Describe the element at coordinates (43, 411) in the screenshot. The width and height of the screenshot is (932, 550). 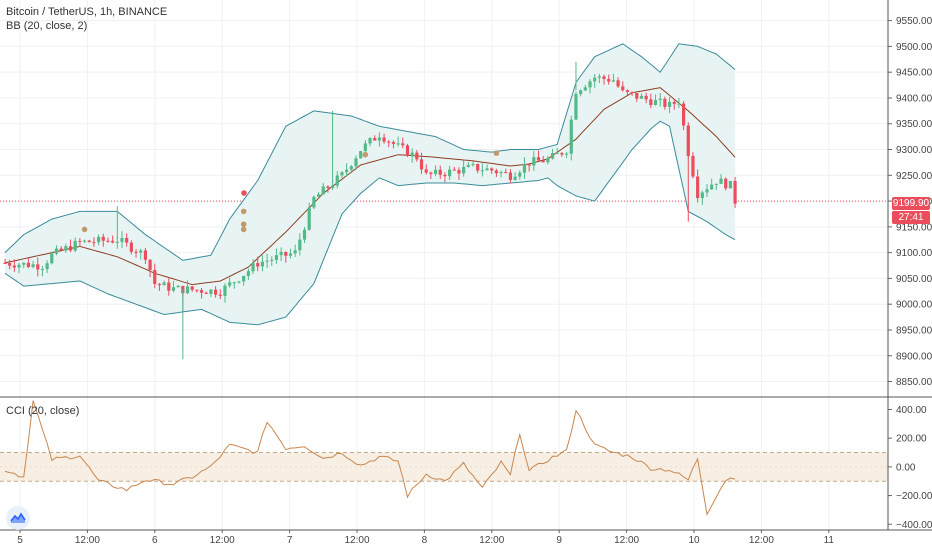
I see `cci-legend: CCI (20, close)` at that location.